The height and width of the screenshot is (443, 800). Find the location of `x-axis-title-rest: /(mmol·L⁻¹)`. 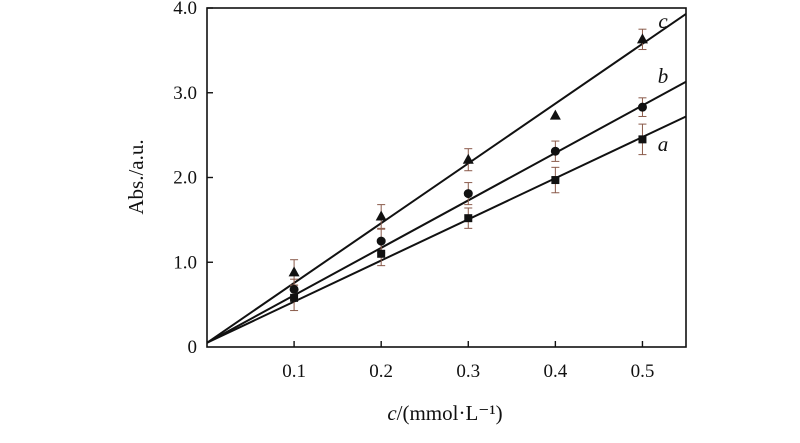

x-axis-title-rest: /(mmol·L⁻¹) is located at coordinates (450, 413).